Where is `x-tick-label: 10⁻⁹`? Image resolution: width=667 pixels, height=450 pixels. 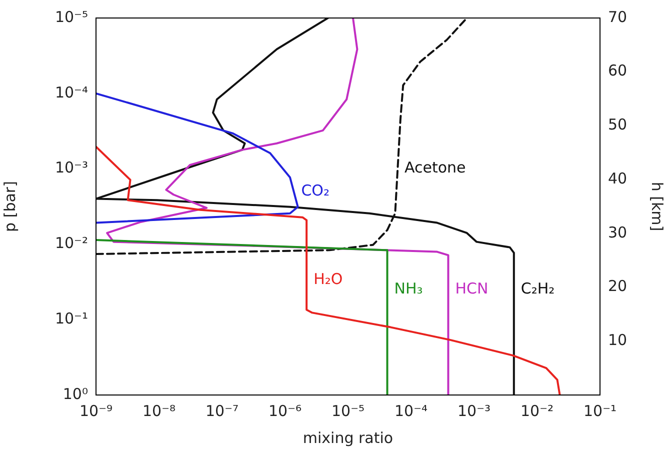 x-tick-label: 10⁻⁹ is located at coordinates (96, 411).